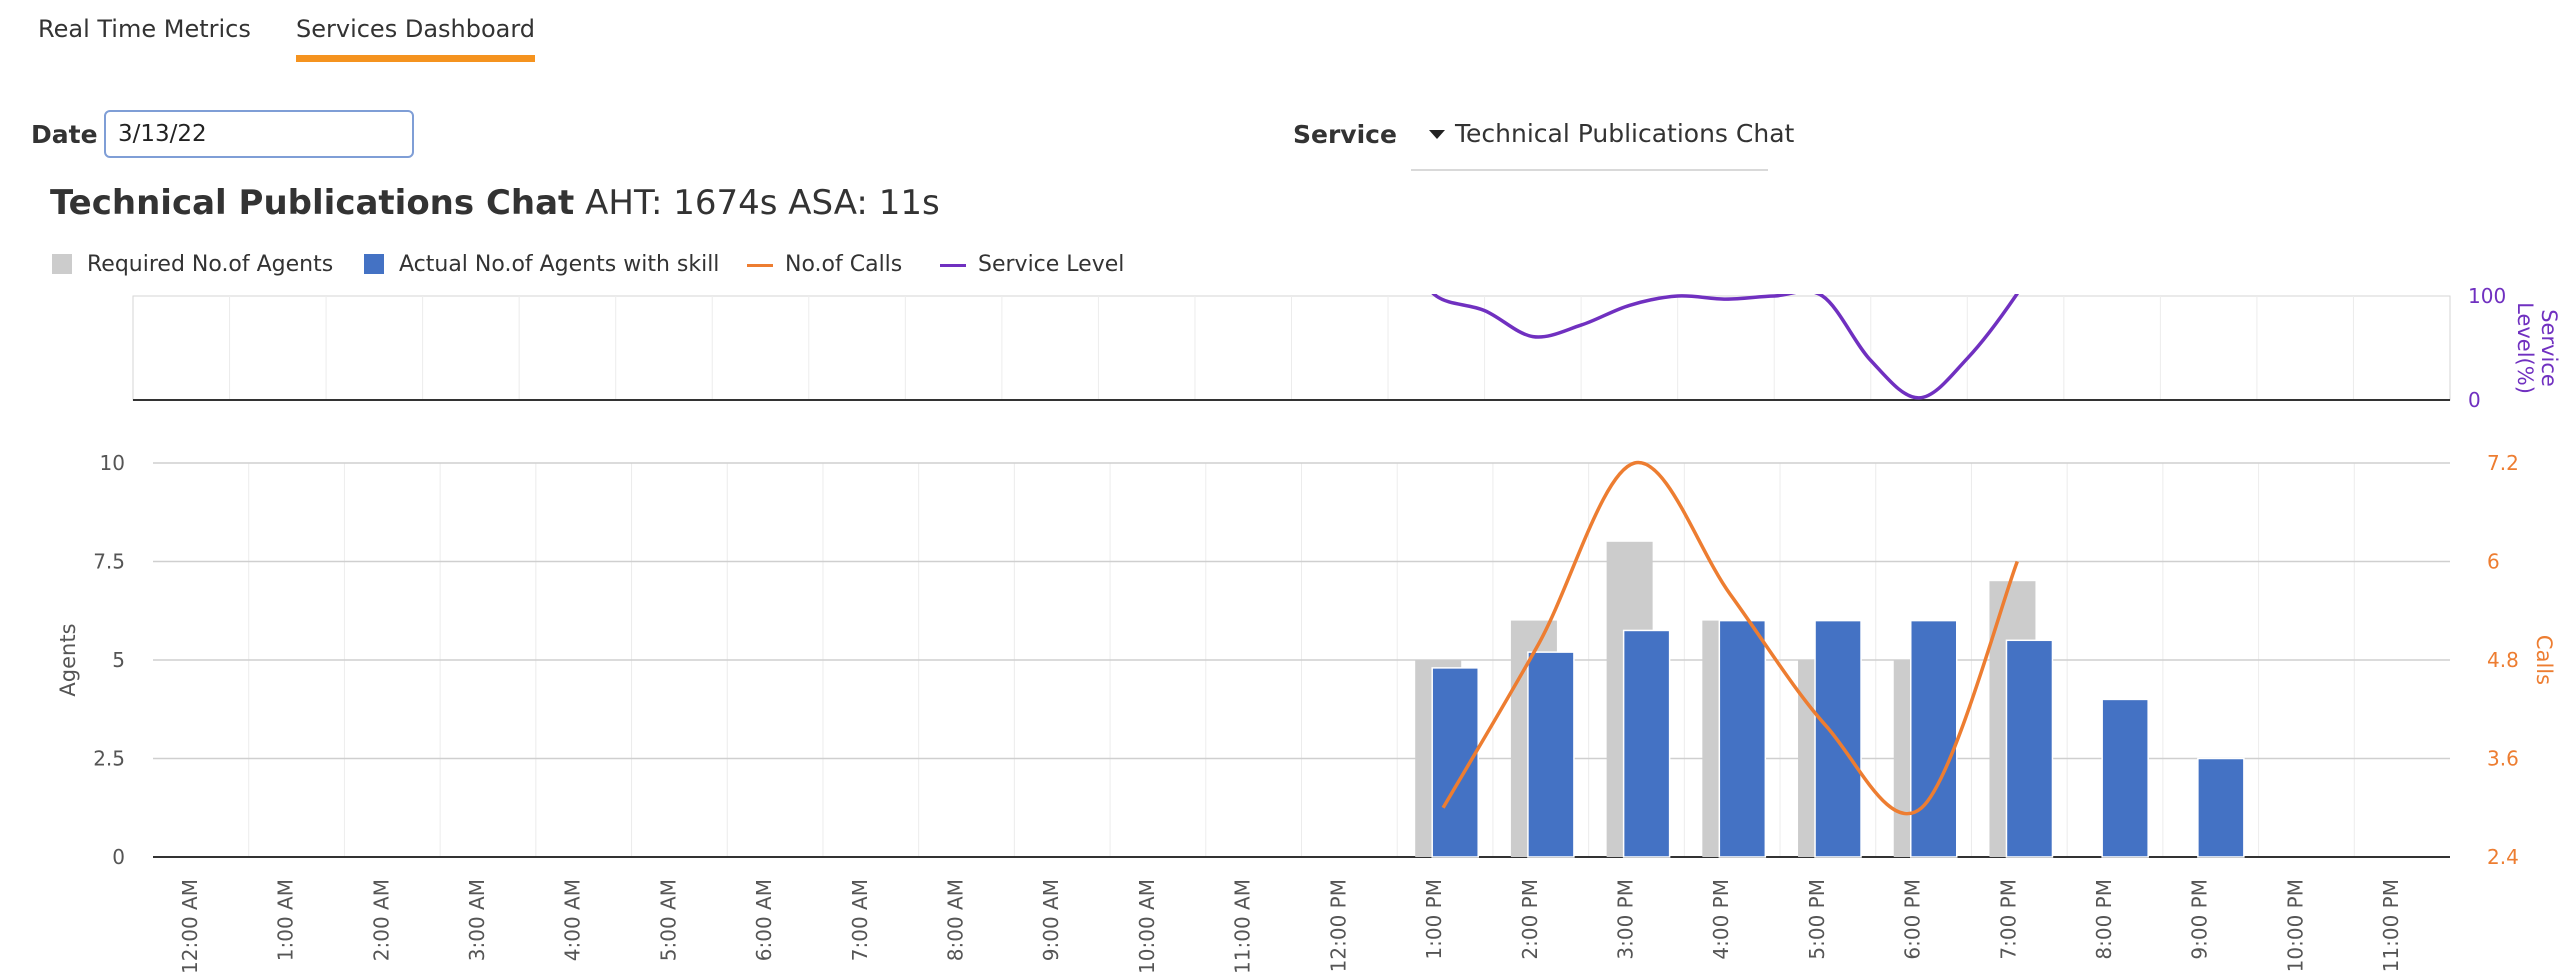  Describe the element at coordinates (2200, 919) in the screenshot. I see `x-axis-tick-label: 9:00 PM` at that location.